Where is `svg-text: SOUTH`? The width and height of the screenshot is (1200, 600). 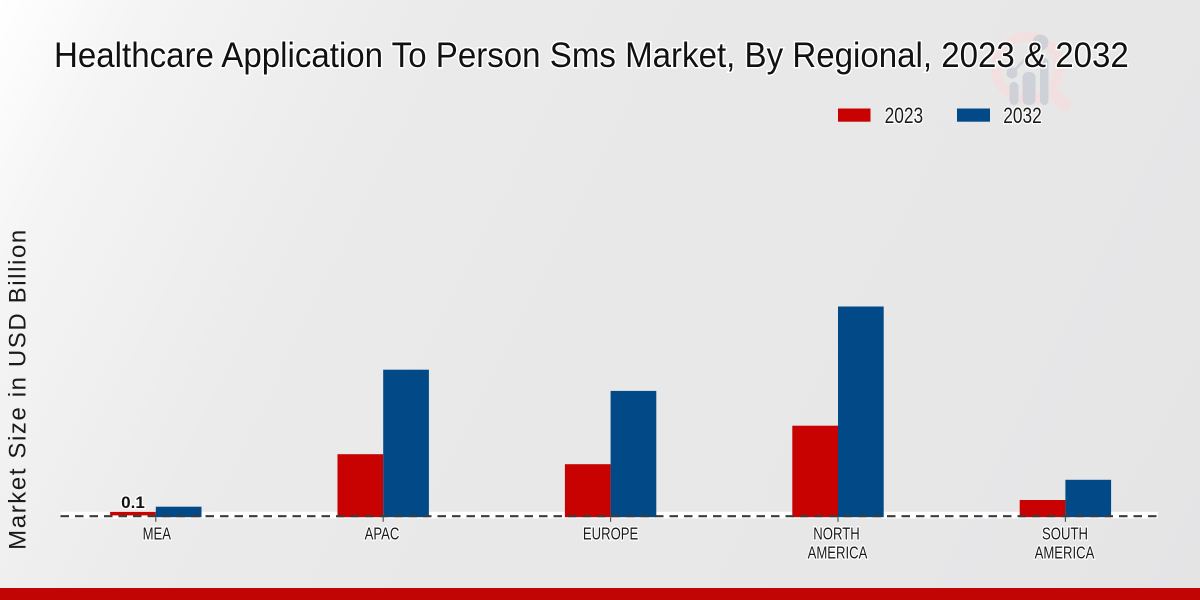
svg-text: SOUTH is located at coordinates (1065, 534).